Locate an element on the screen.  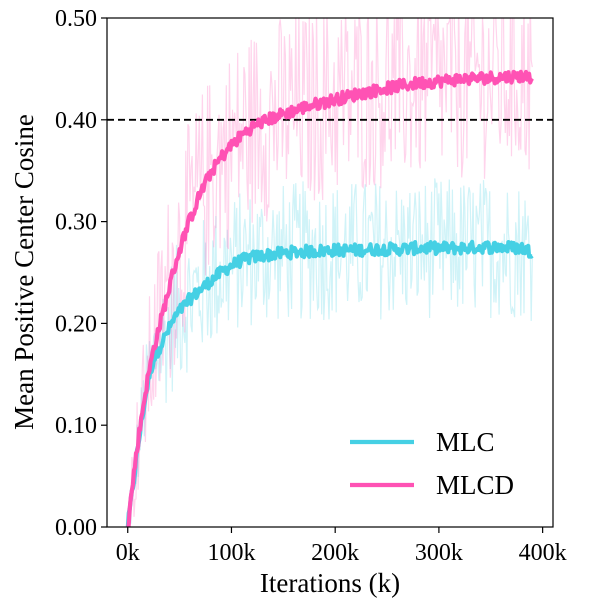
x-tick-label: 200k is located at coordinates (335, 553).